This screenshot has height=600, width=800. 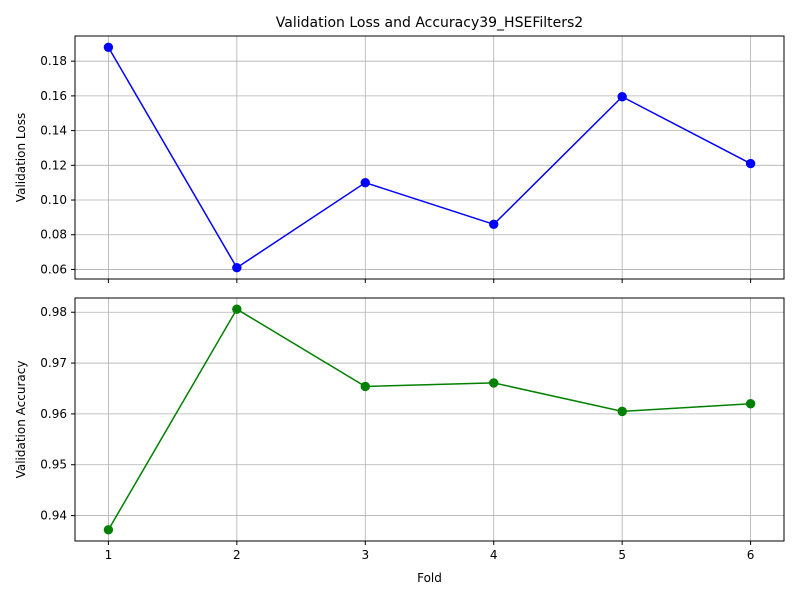 I want to click on x-tick-label: 6, so click(x=751, y=555).